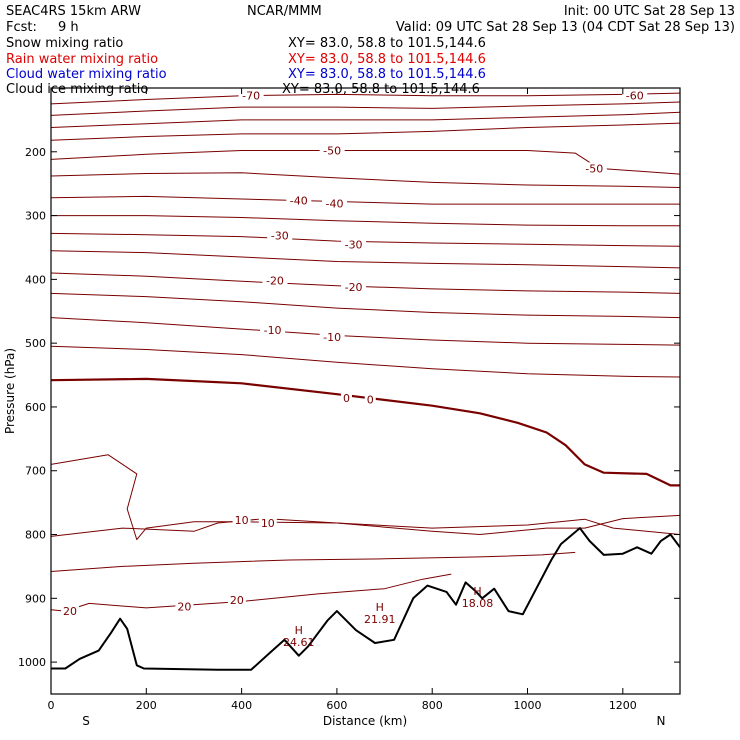 Image resolution: width=740 pixels, height=740 pixels. Describe the element at coordinates (432, 705) in the screenshot. I see `x-tick-label: 800` at that location.